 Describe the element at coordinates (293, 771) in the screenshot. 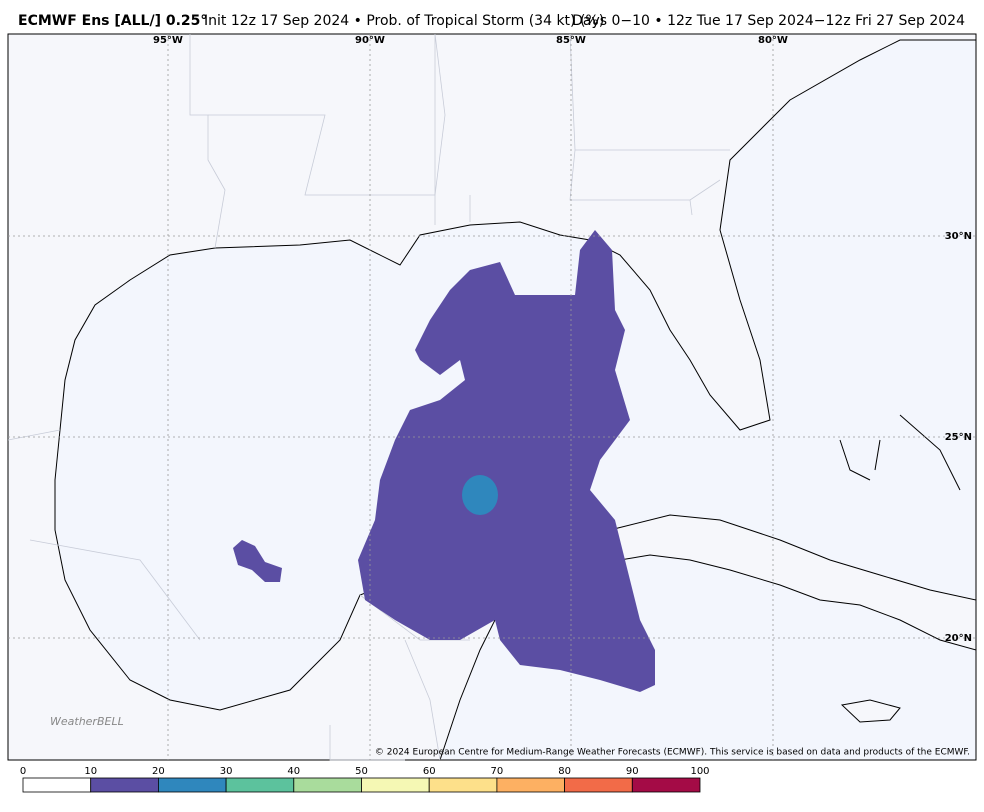

I see `colorbar-tick-label: 40` at that location.